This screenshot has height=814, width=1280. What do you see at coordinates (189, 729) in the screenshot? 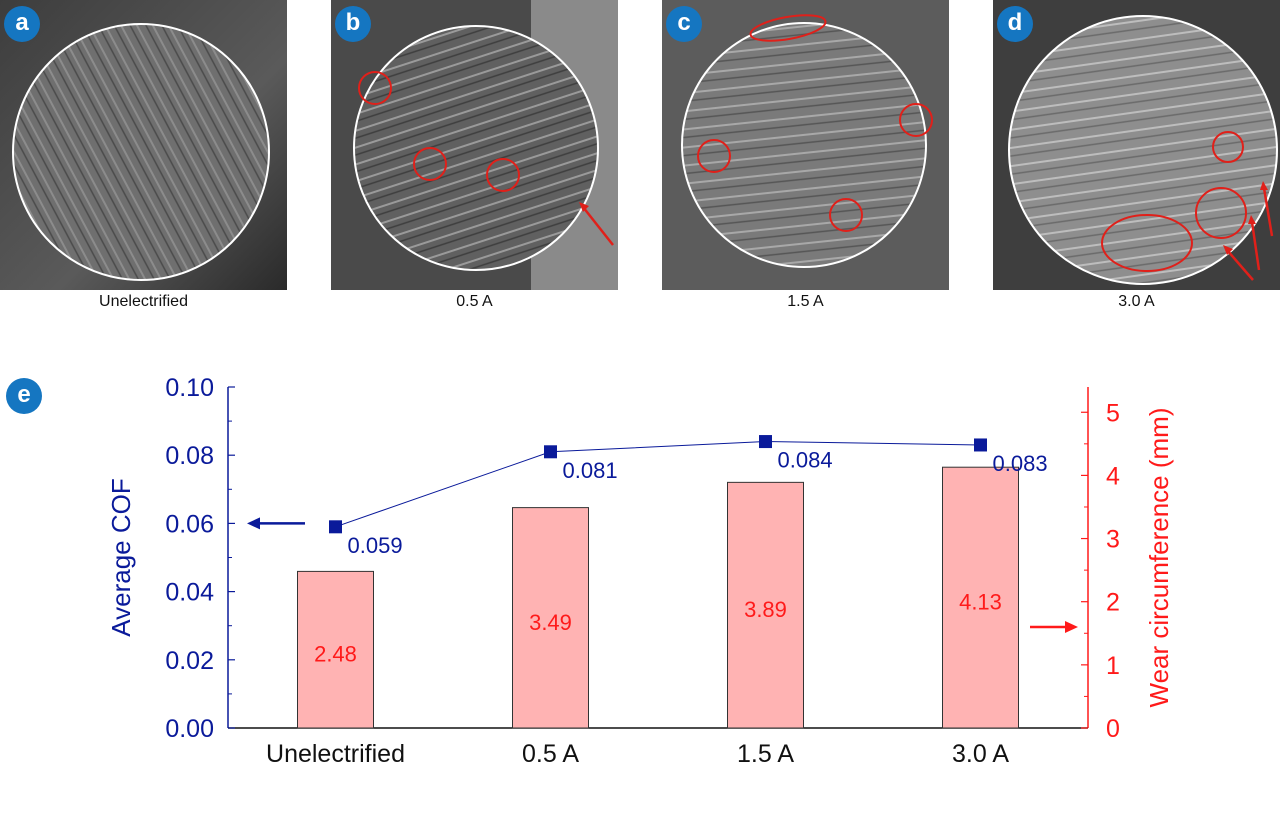
I see `left-tick-label: 0.00` at bounding box center [189, 729].